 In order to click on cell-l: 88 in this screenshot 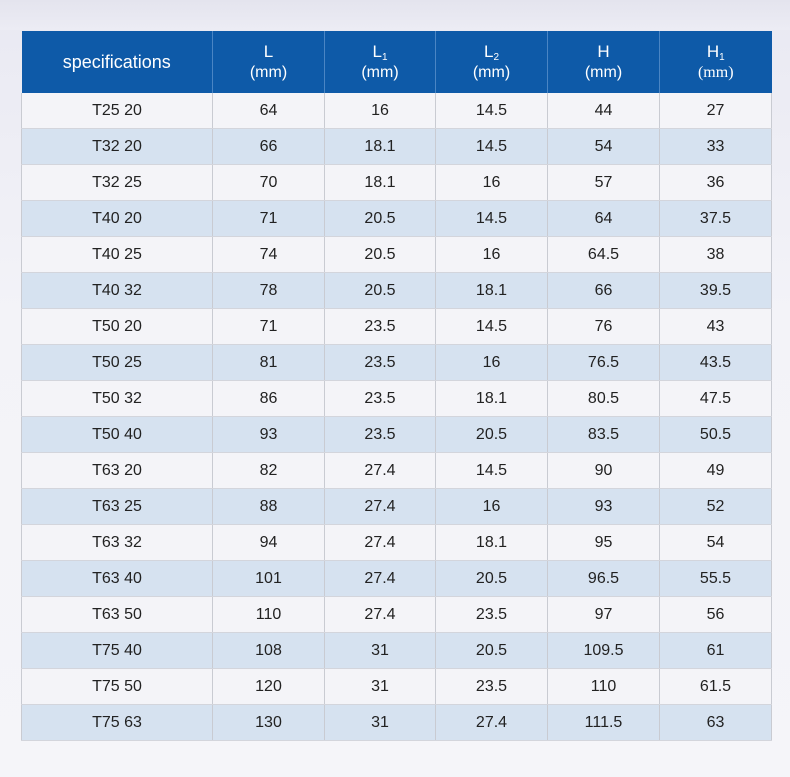, I will do `click(268, 506)`.